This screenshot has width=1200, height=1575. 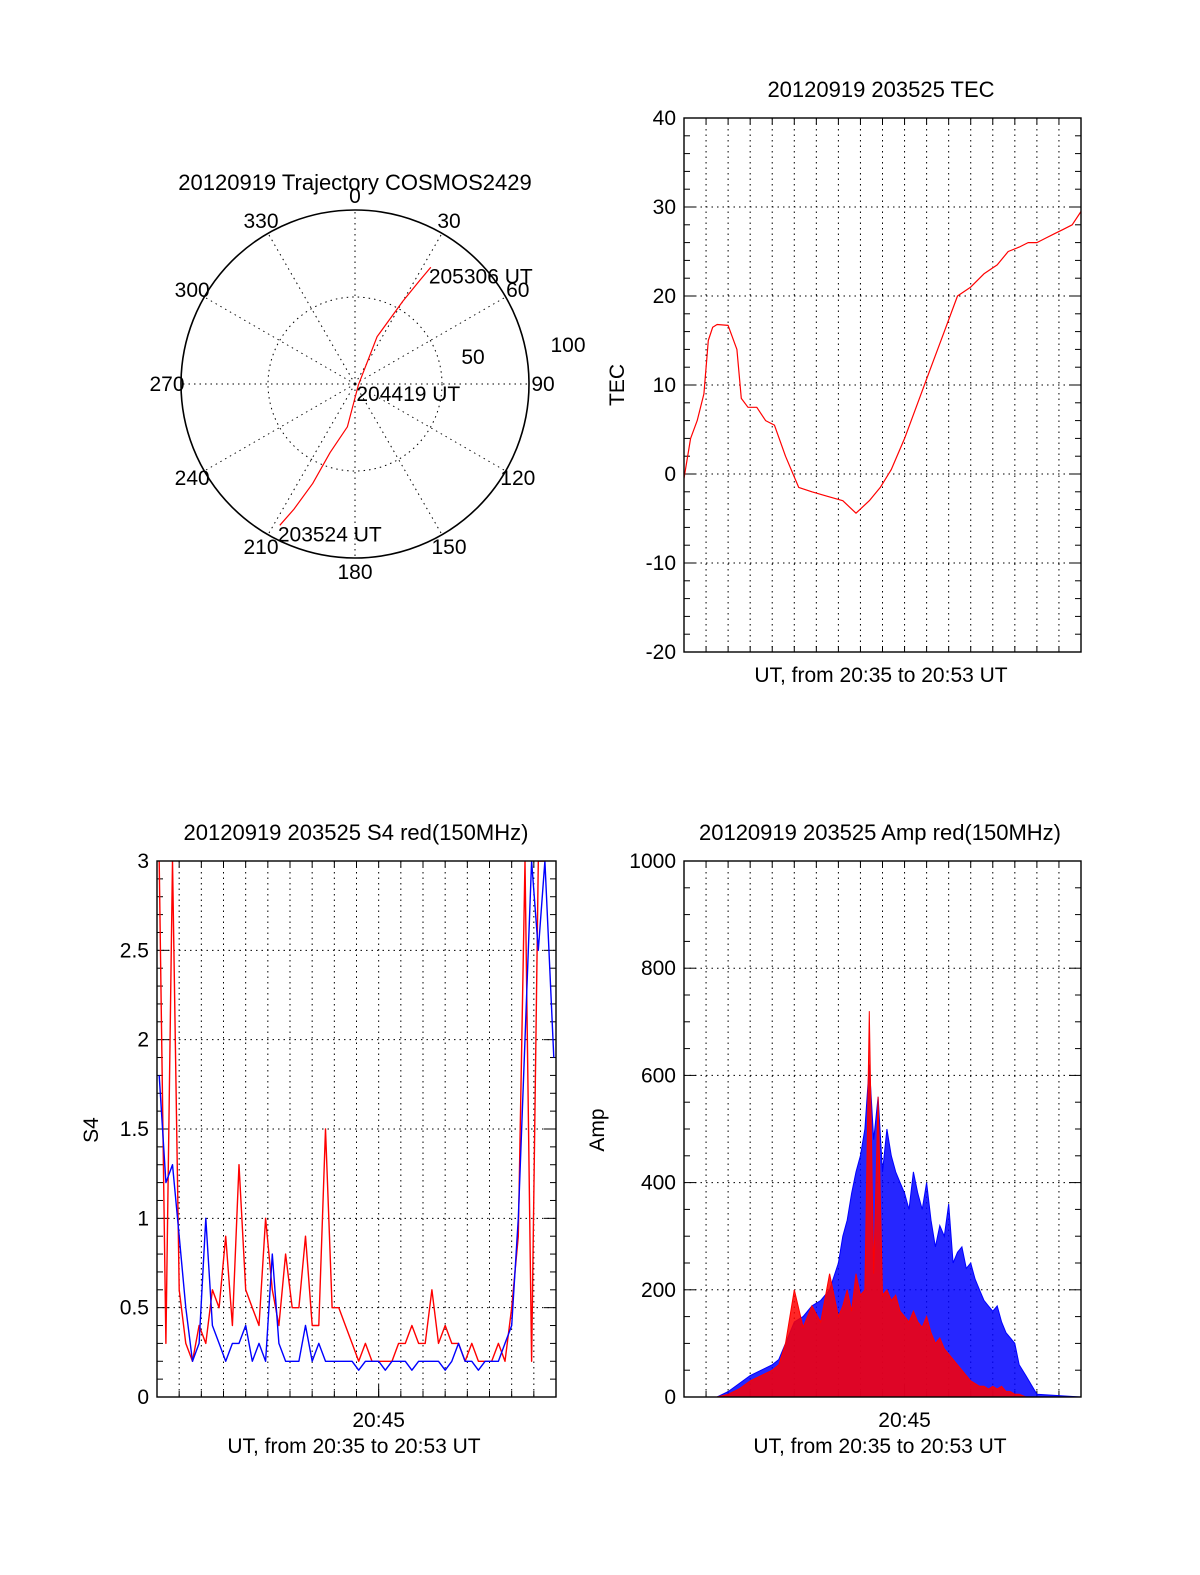 What do you see at coordinates (652, 861) in the screenshot?
I see `y-tick-label: 1000` at bounding box center [652, 861].